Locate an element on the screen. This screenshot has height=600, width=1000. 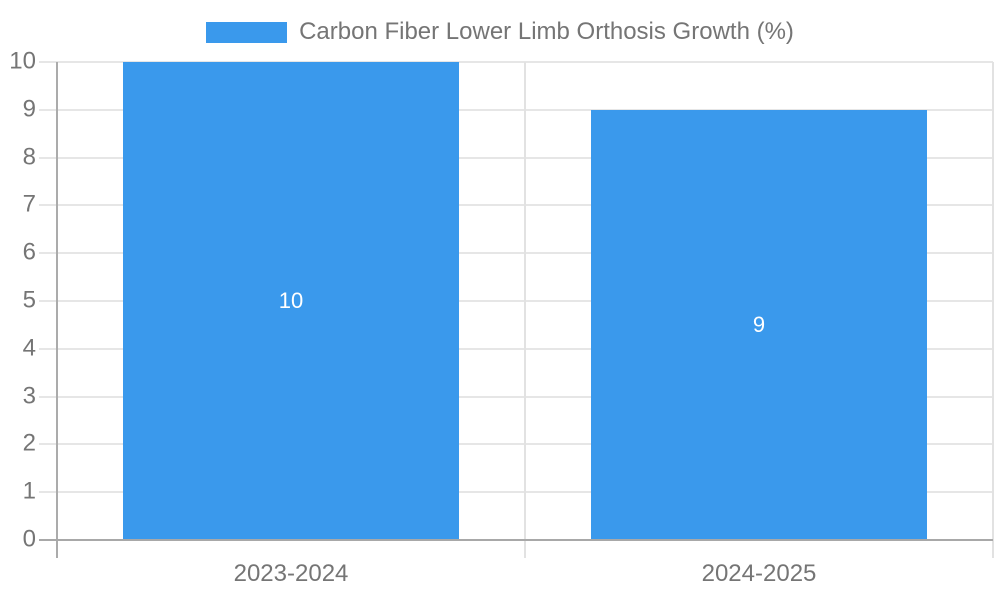
y-axis-tick-label: 2 is located at coordinates (29, 443).